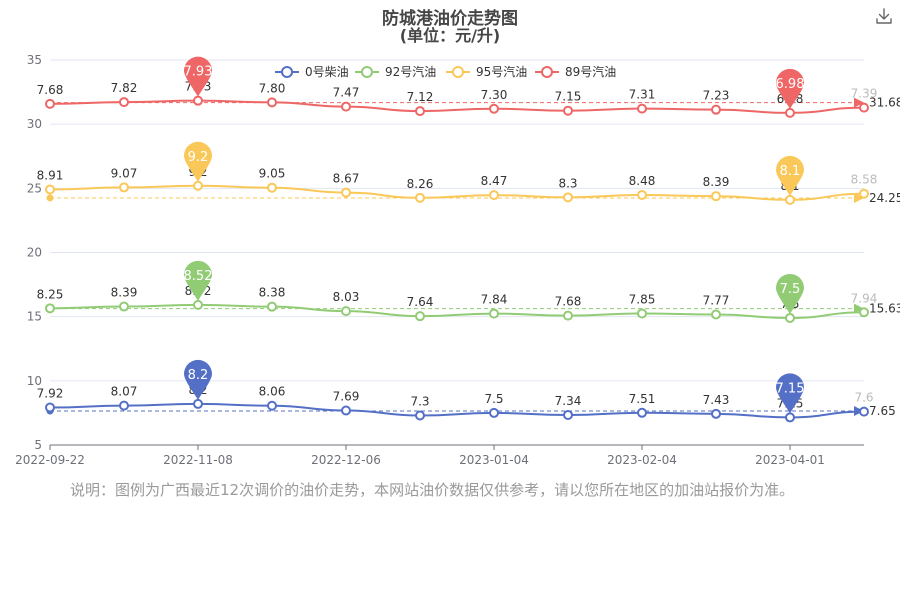 Image resolution: width=900 pixels, height=600 pixels. I want to click on x-tick-label: 2022-11-08, so click(198, 460).